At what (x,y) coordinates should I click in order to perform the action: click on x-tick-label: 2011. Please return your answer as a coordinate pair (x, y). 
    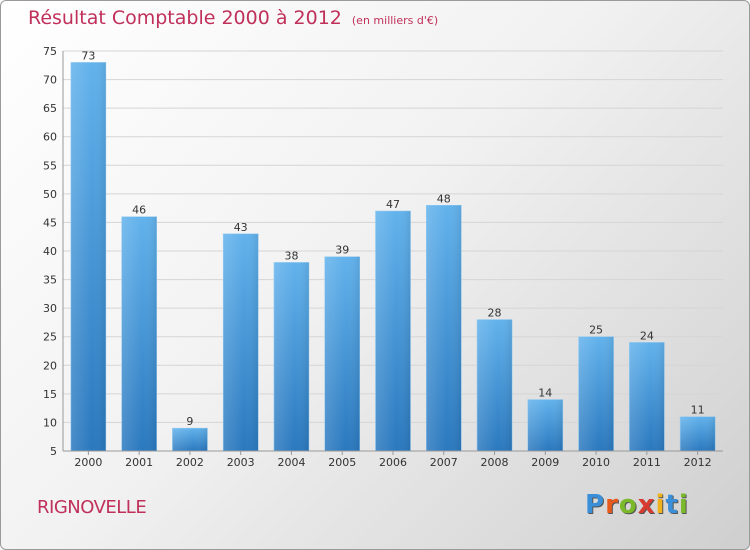
    Looking at the image, I should click on (647, 462).